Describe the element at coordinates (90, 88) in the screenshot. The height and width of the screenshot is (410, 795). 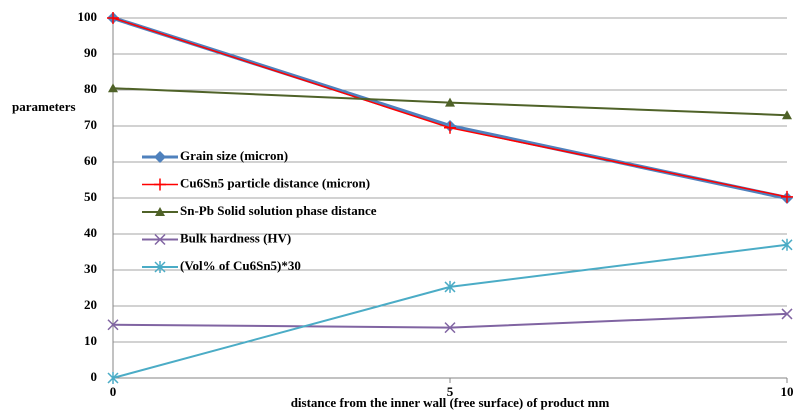
I see `y-tick-label: 80` at that location.